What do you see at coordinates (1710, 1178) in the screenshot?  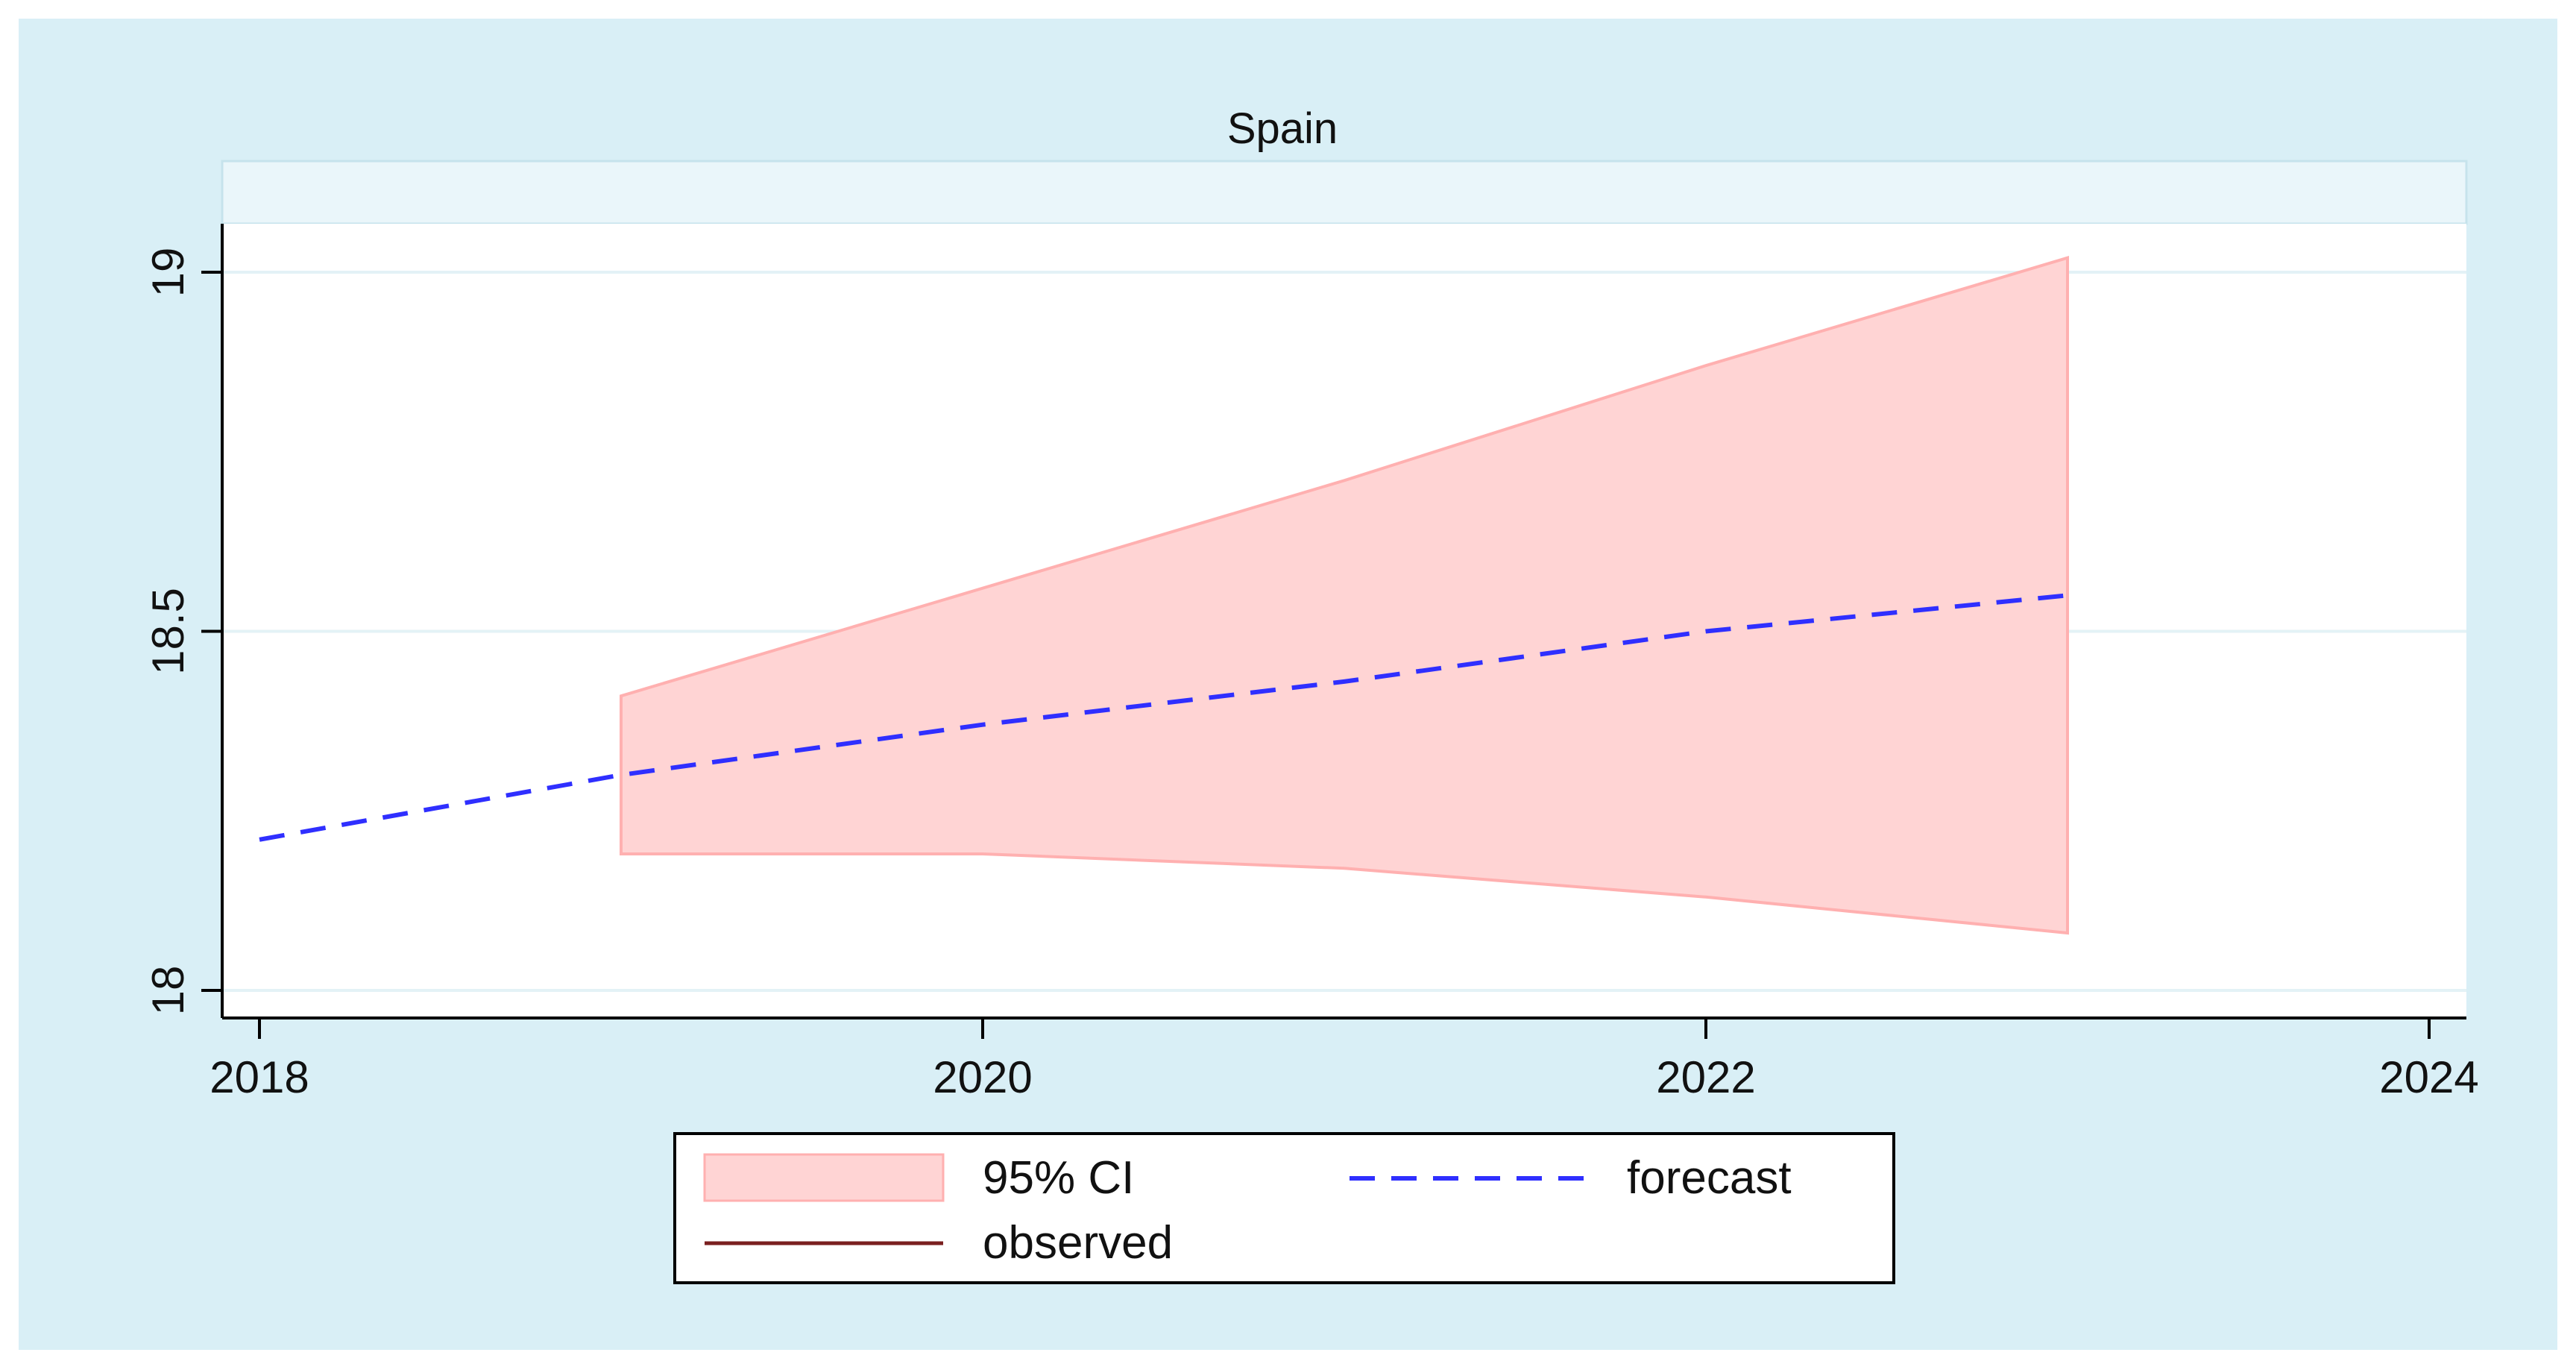 I see `legend-forecast-label: forecast` at bounding box center [1710, 1178].